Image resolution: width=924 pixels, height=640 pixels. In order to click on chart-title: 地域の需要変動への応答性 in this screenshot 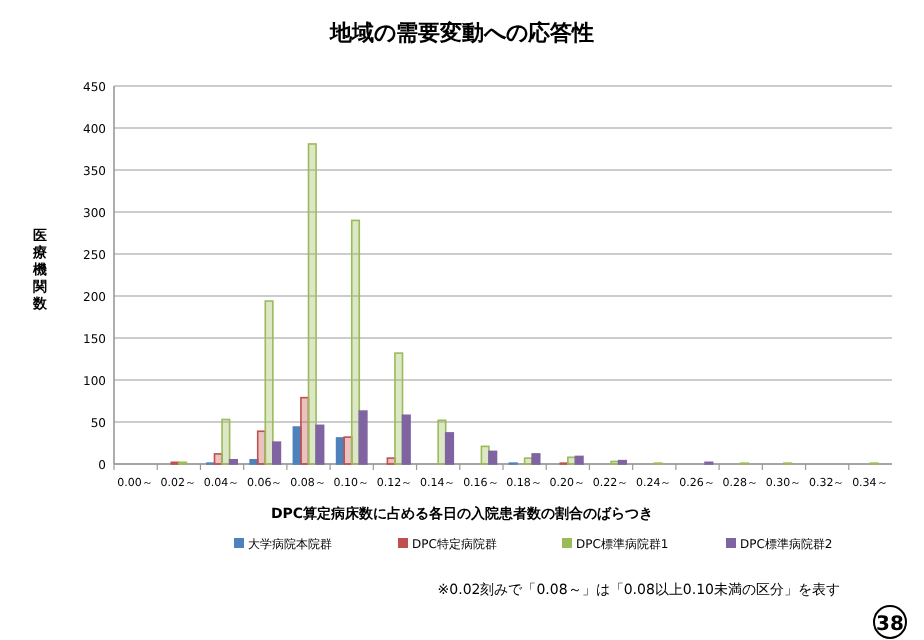, I will do `click(461, 33)`.